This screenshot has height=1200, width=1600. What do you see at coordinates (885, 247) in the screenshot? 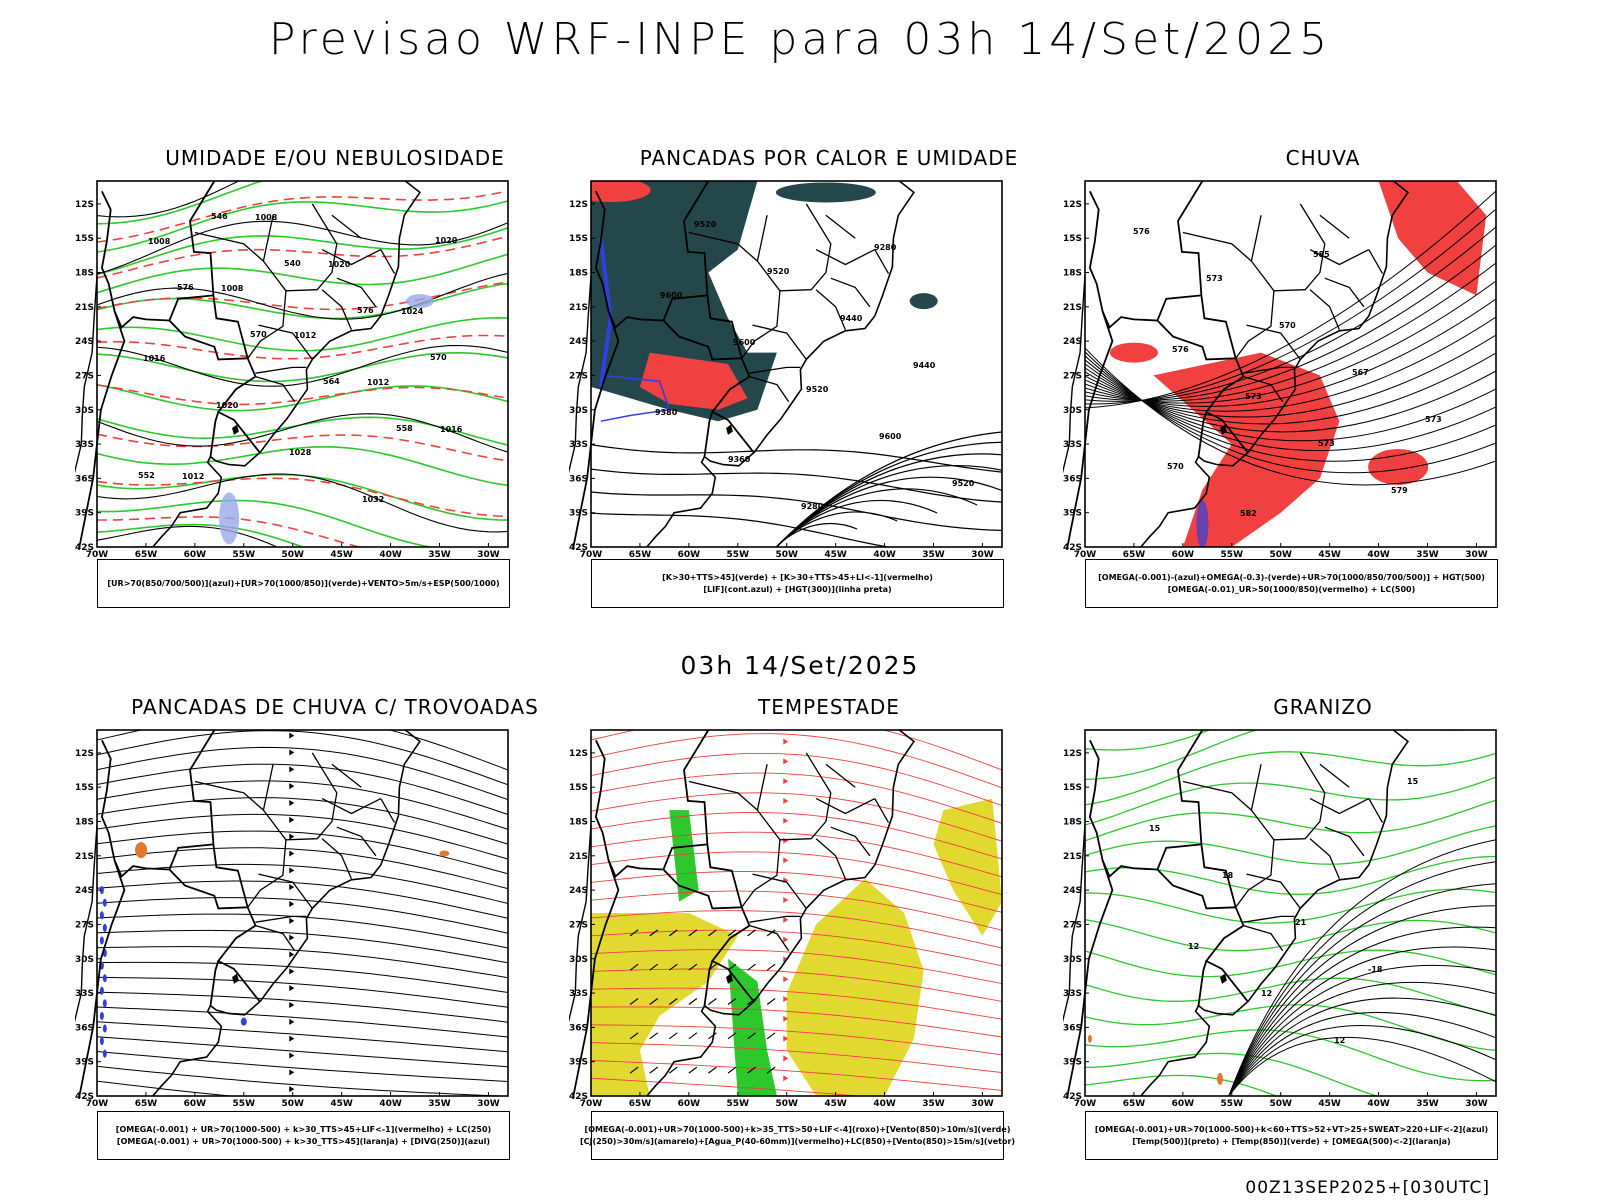
I see `contour-label: 9280` at bounding box center [885, 247].